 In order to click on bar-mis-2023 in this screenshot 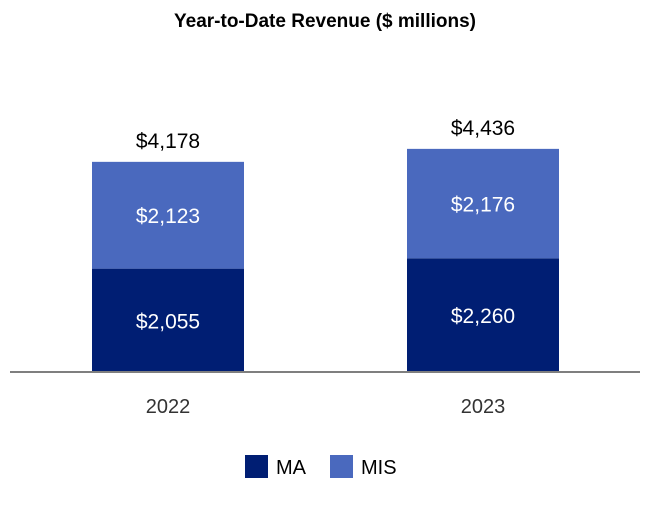, I will do `click(483, 203)`.